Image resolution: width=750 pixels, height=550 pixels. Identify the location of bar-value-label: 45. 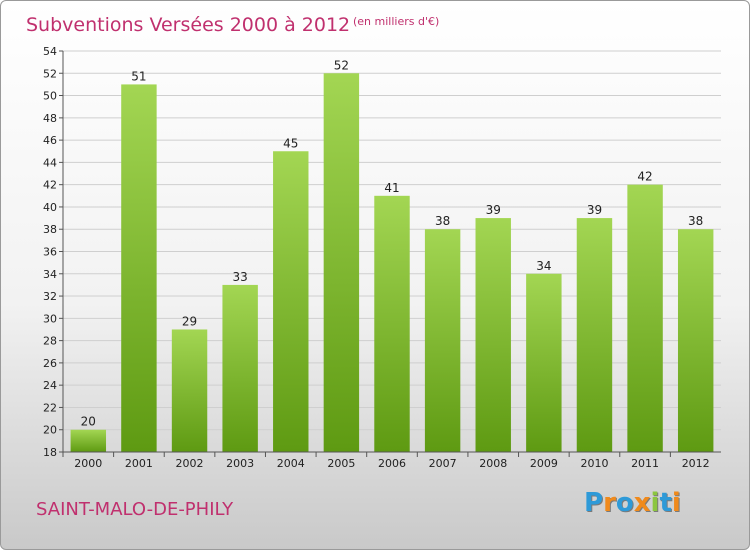
(290, 143).